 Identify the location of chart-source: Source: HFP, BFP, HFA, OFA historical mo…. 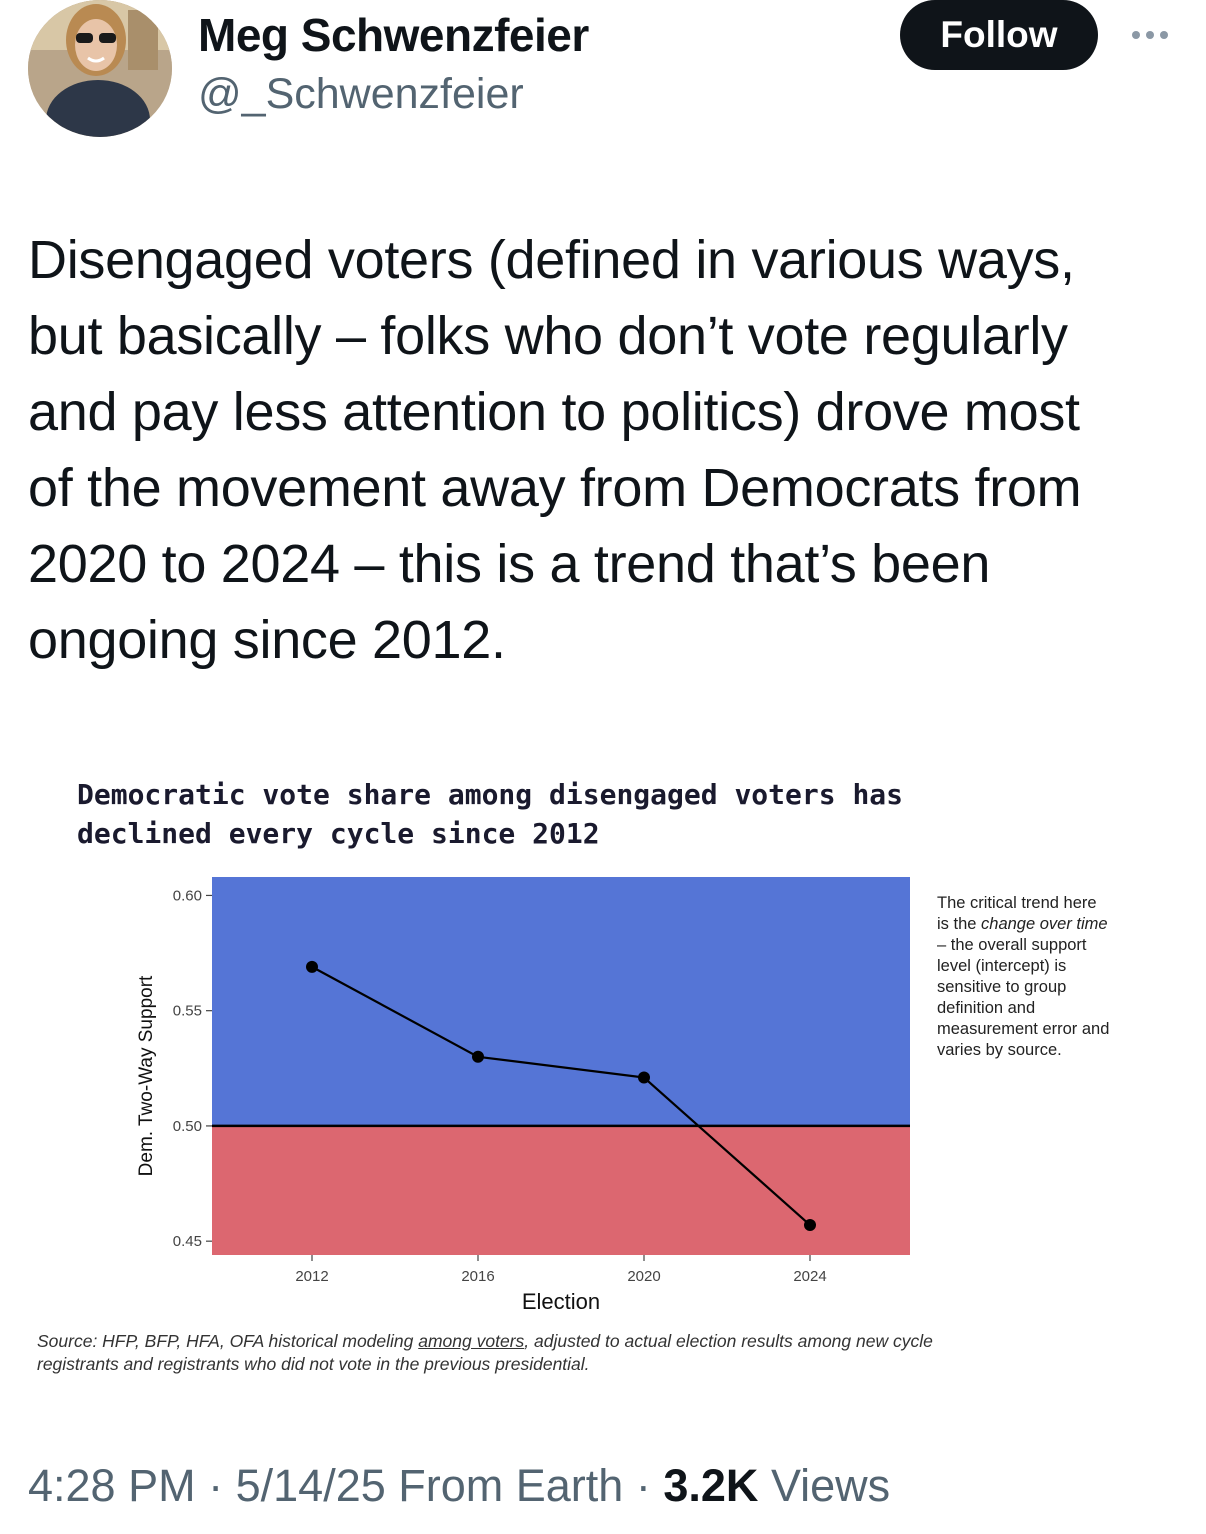
(612, 1353).